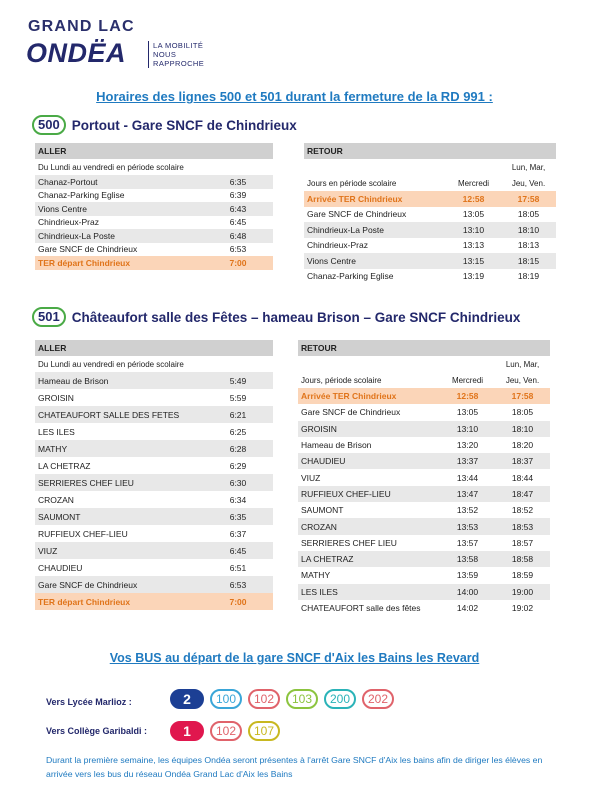 Image resolution: width=589 pixels, height=806 pixels. What do you see at coordinates (430, 261) in the screenshot?
I see `table-row: Vions Centre 13:15 18:15` at bounding box center [430, 261].